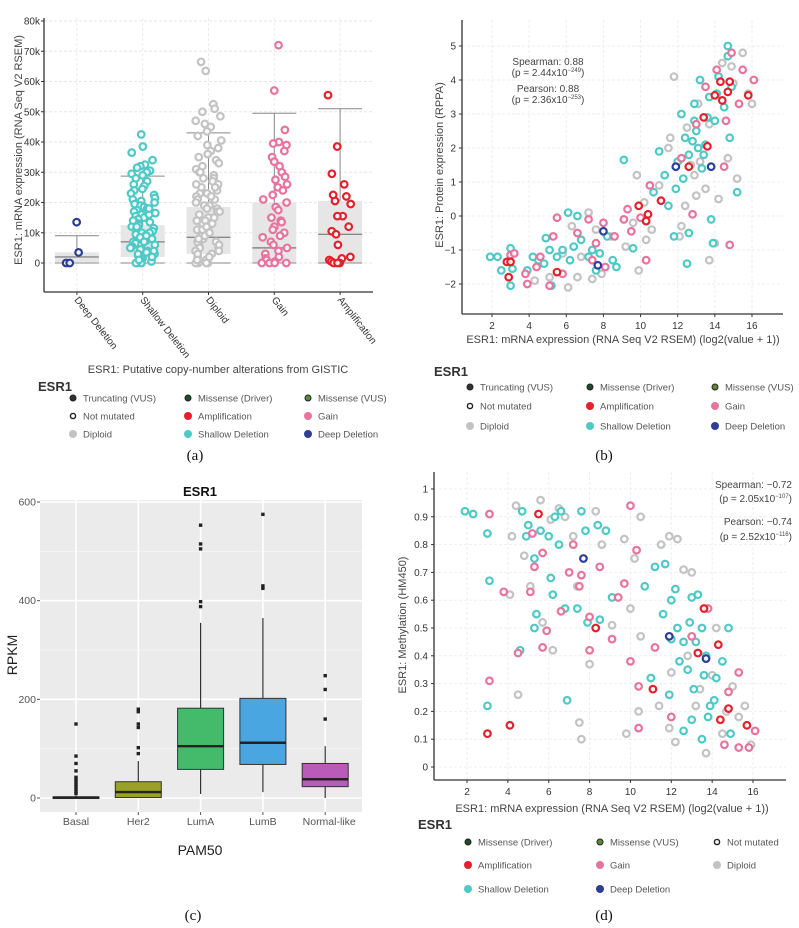 This screenshot has height=928, width=799. What do you see at coordinates (597, 625) in the screenshot?
I see `d-series-shallow-deletion` at bounding box center [597, 625].